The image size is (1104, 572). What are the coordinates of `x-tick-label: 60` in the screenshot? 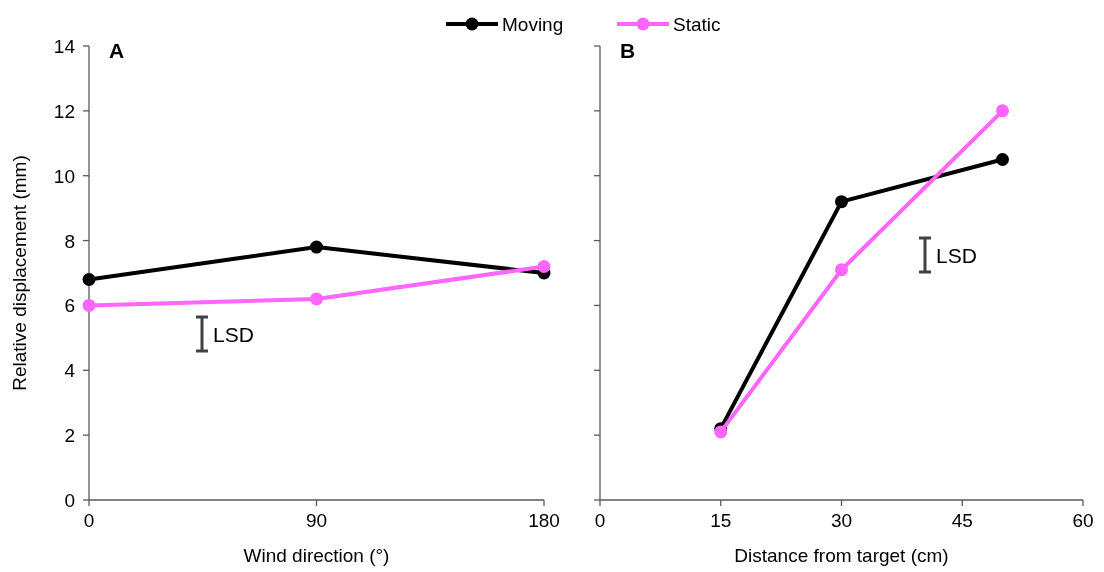 It's located at (1083, 520).